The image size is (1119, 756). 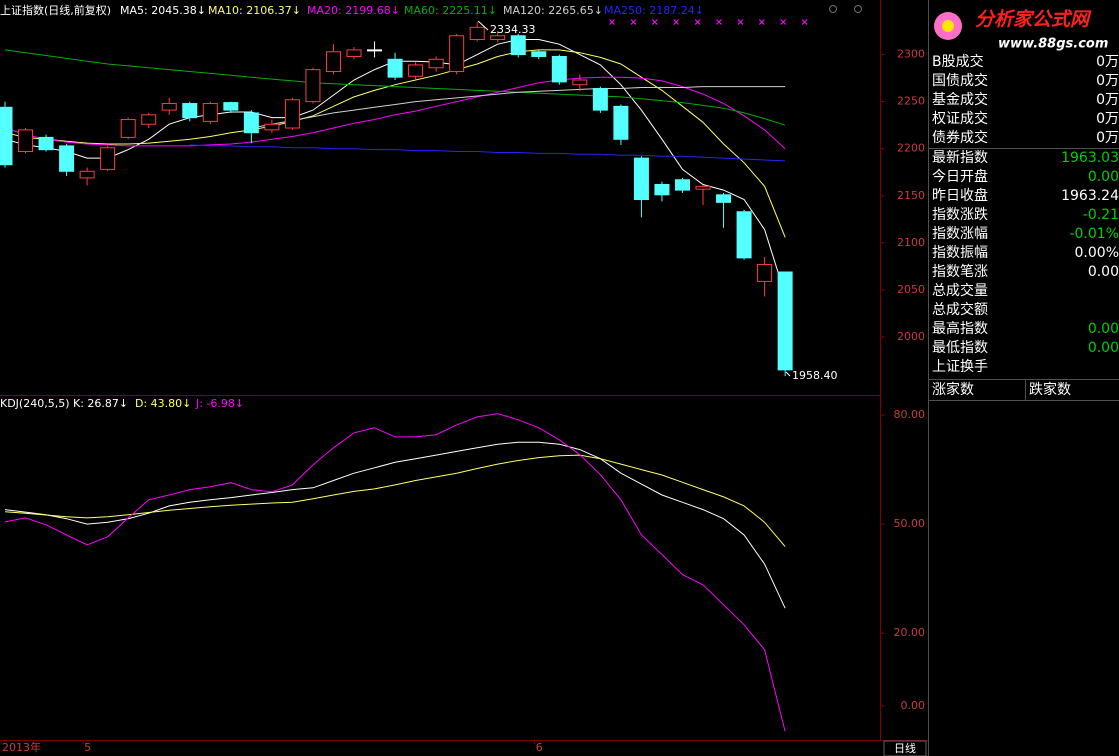 I want to click on side-label: 昨日收盘, so click(x=960, y=195).